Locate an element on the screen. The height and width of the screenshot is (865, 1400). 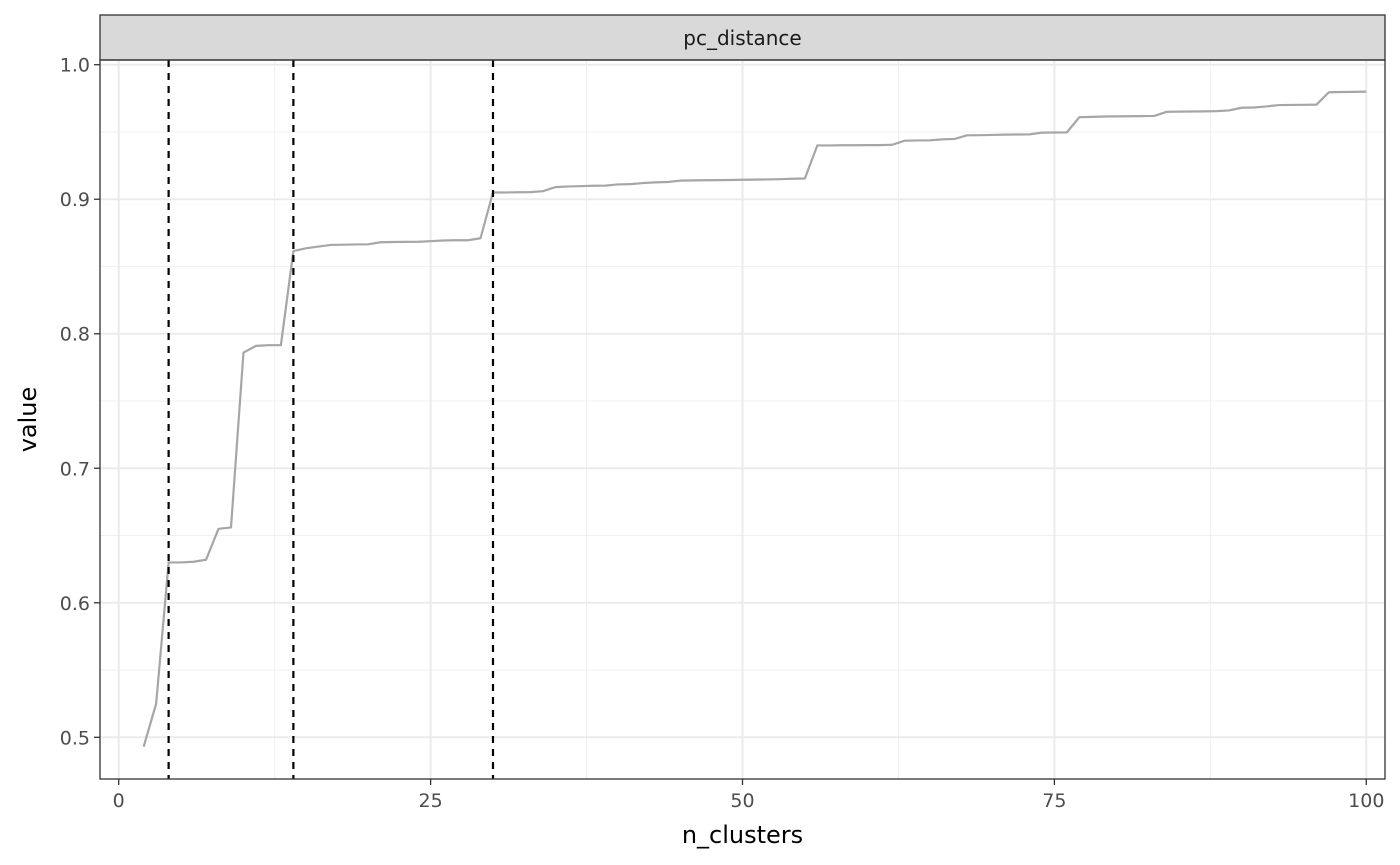
facet-strip is located at coordinates (742, 37).